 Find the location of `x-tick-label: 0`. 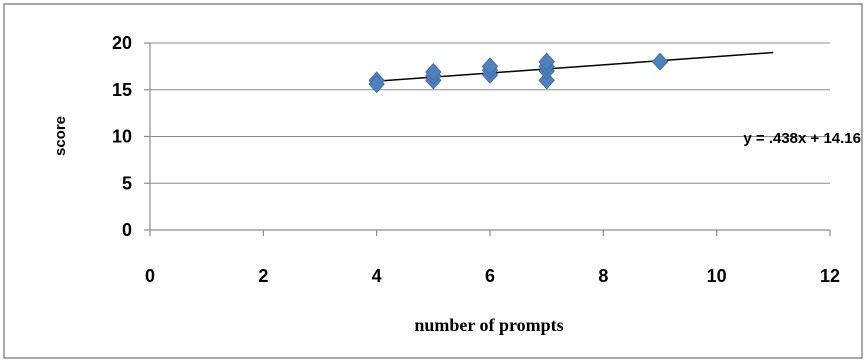

x-tick-label: 0 is located at coordinates (150, 276).